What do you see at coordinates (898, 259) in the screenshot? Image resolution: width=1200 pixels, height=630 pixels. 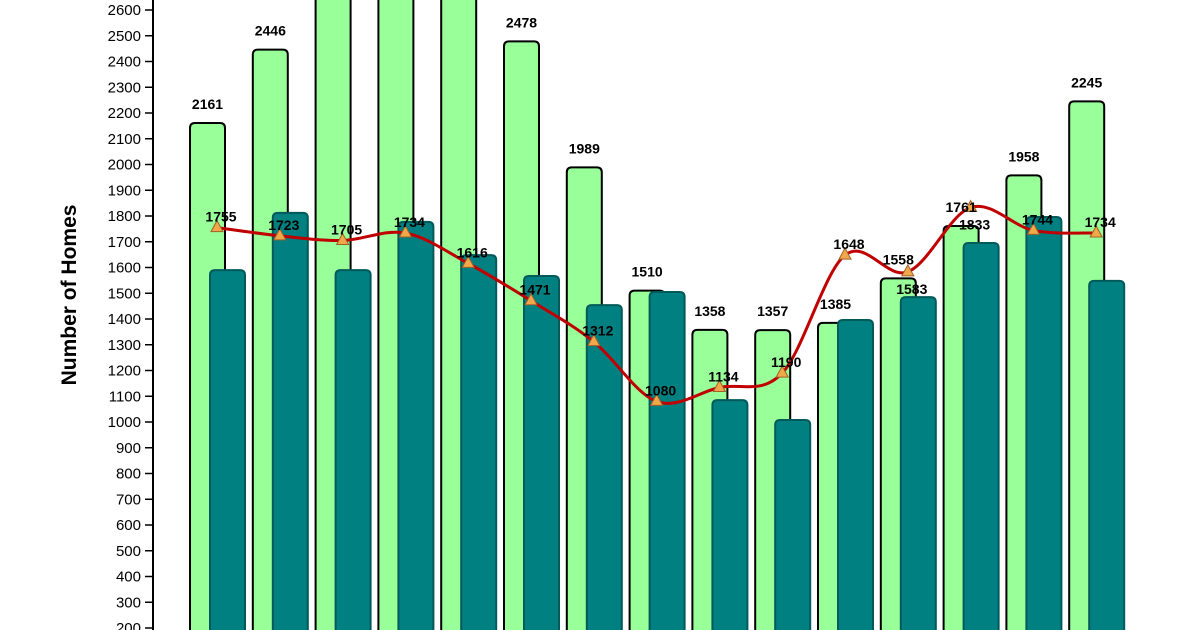 I see `bar-data-label: 1558` at bounding box center [898, 259].